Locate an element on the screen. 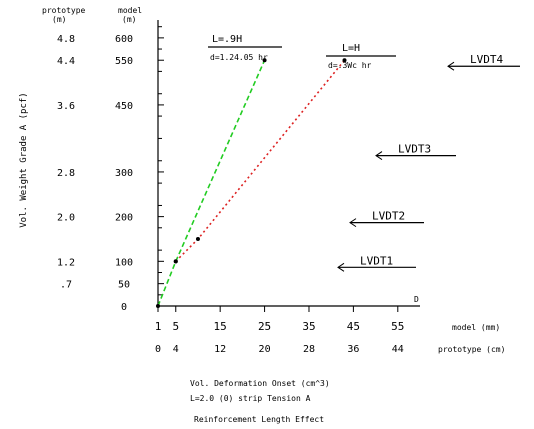  model-tick-label: 50 is located at coordinates (124, 285).